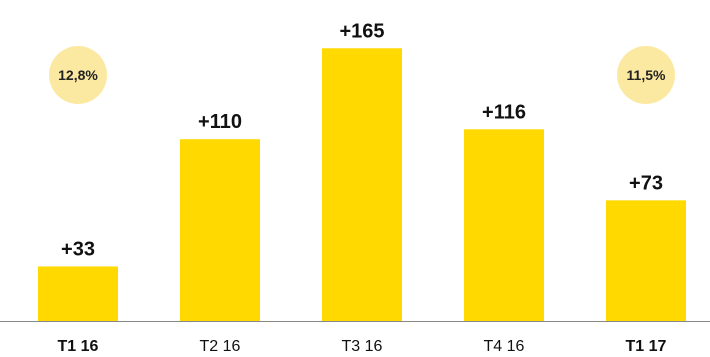 This screenshot has height=357, width=710. Describe the element at coordinates (220, 346) in the screenshot. I see `category-label-t2-16: T2 16` at that location.